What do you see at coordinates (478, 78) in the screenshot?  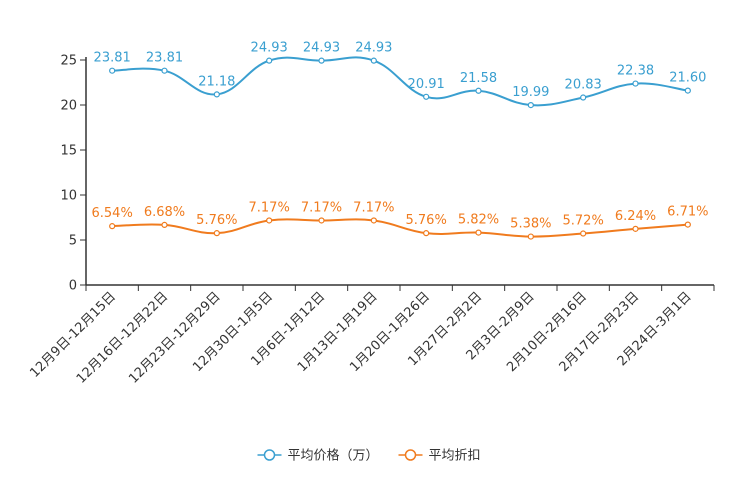 I see `data-label-0-7: 21.58` at bounding box center [478, 78].